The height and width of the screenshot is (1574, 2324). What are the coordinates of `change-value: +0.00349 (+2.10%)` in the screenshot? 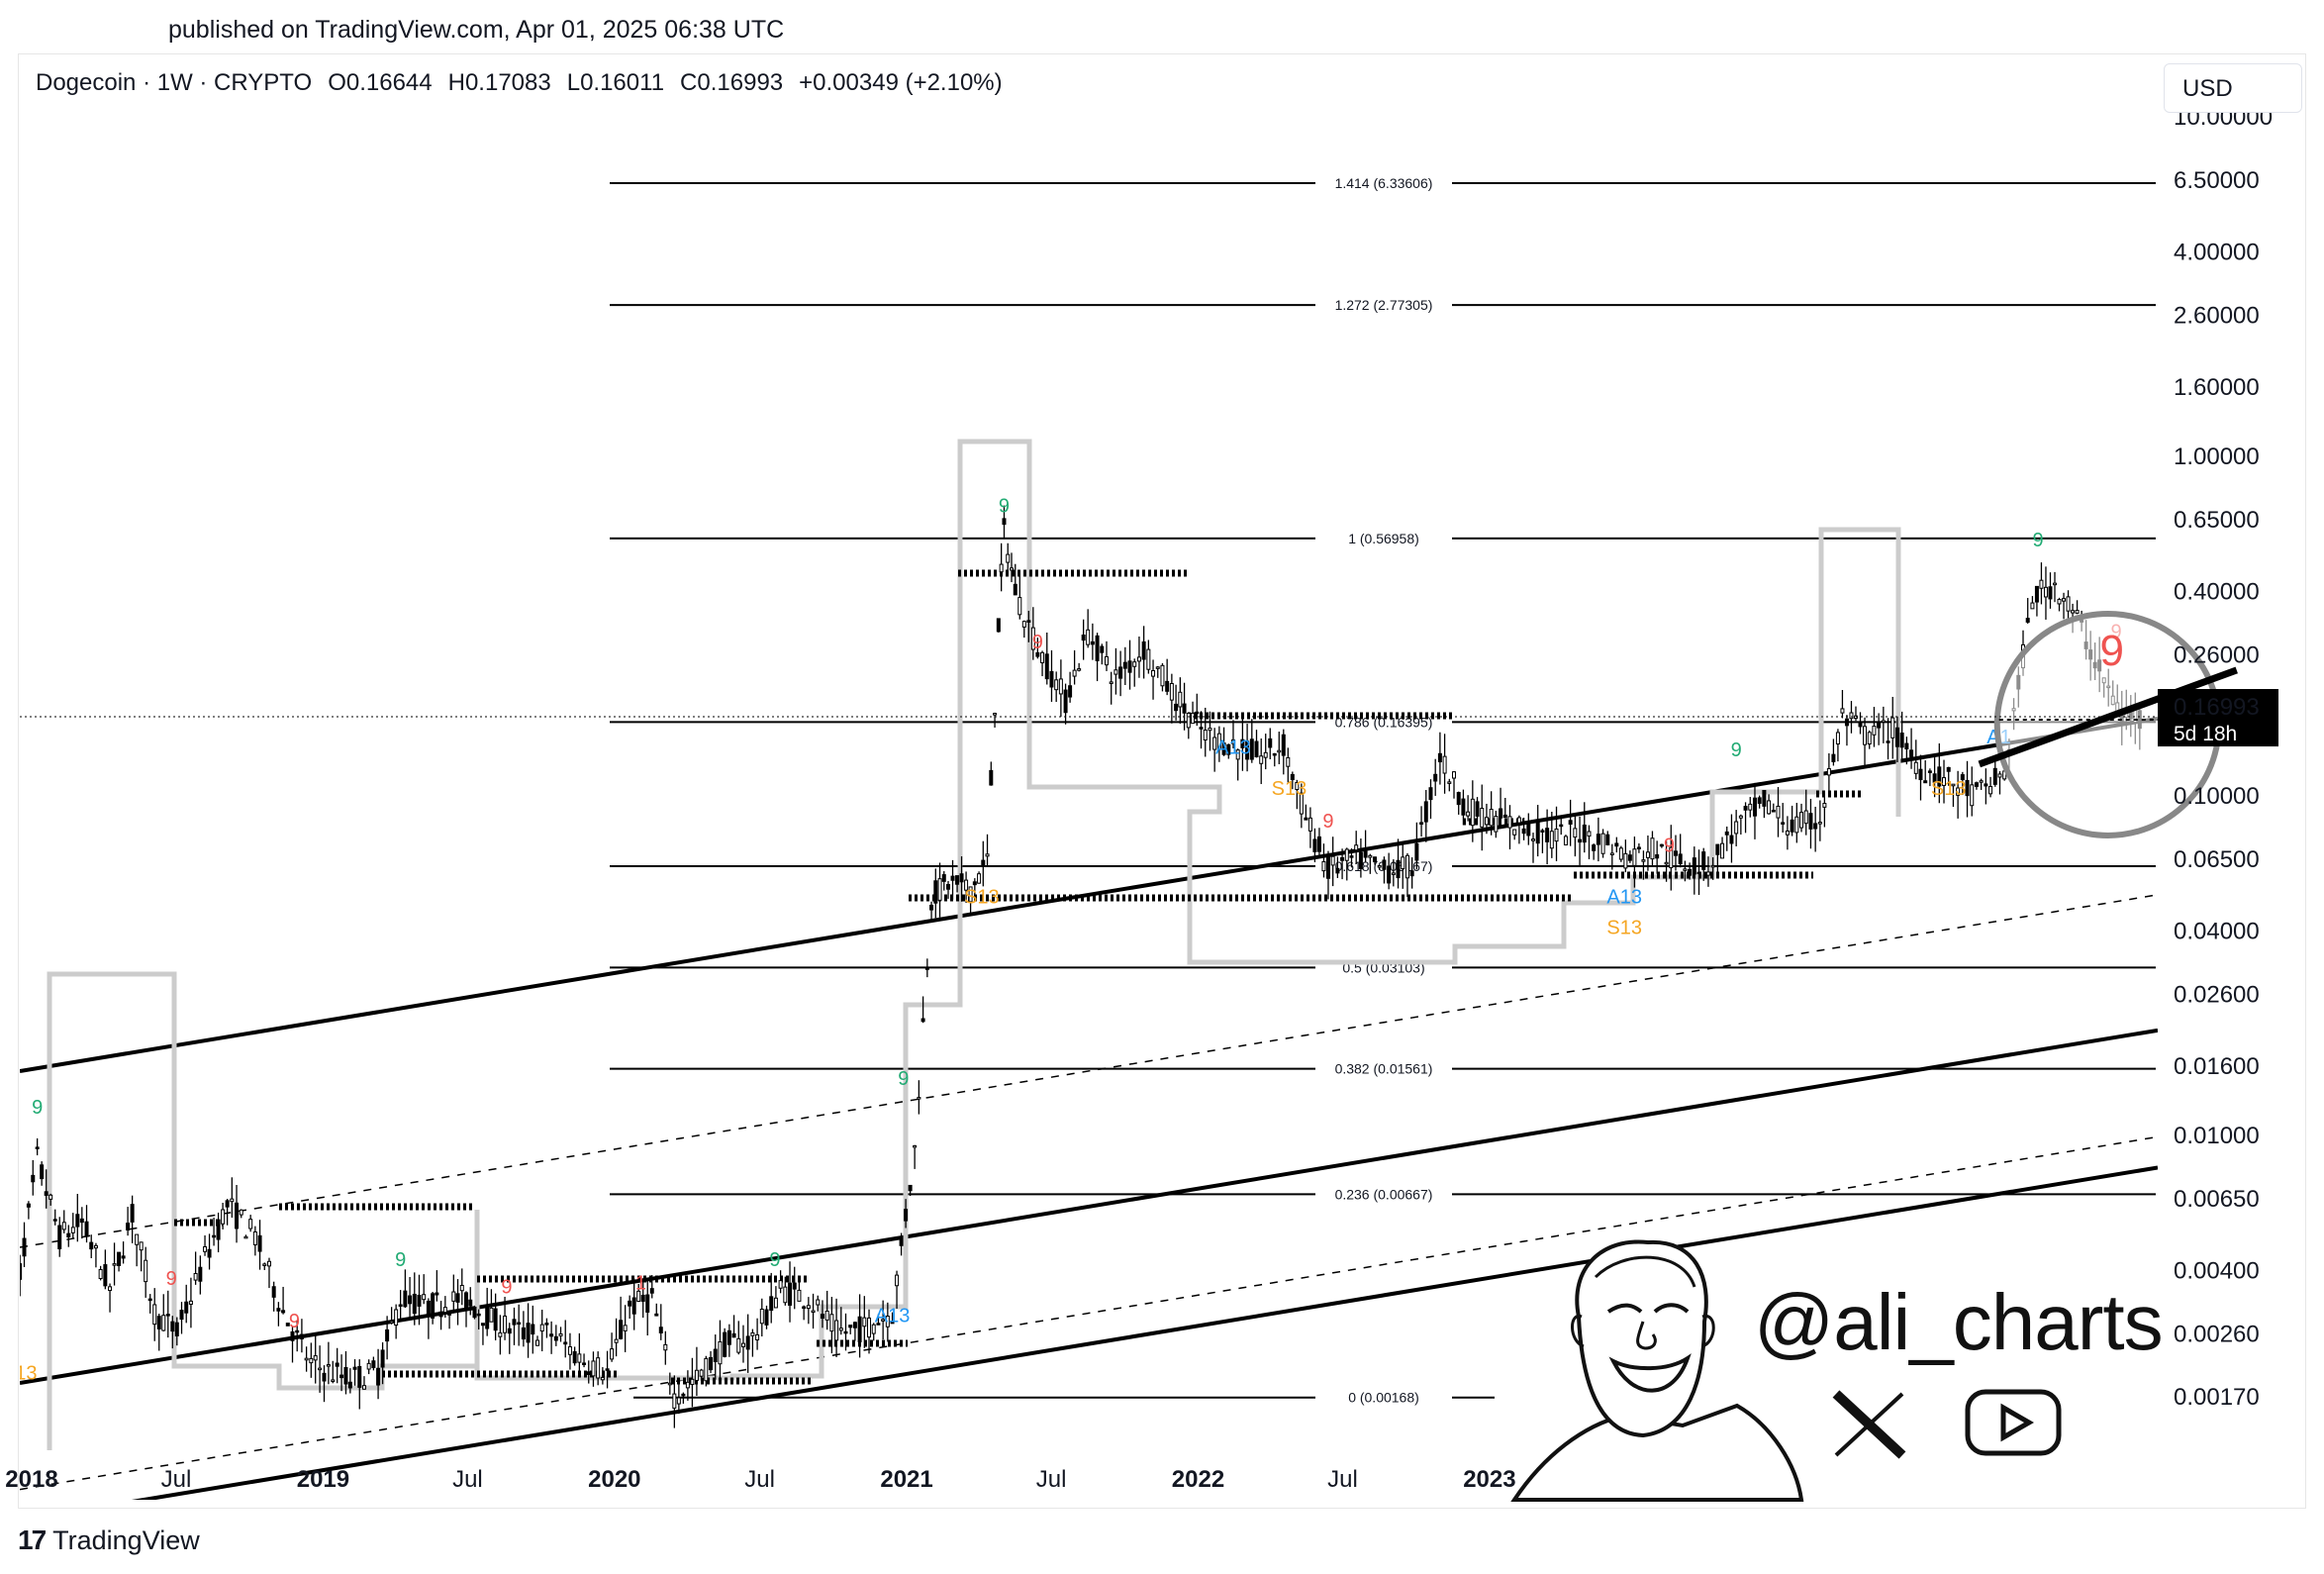 It's located at (901, 83).